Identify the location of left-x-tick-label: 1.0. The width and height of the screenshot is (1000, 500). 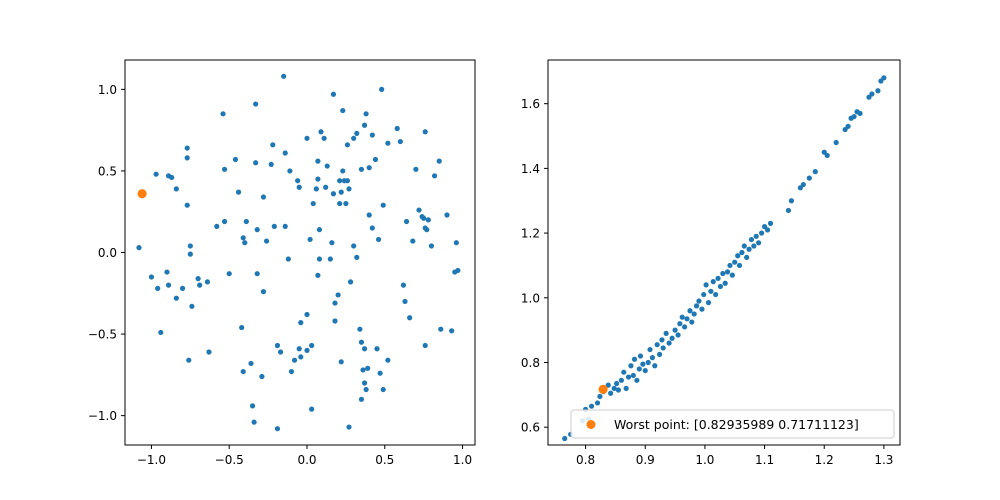
(462, 460).